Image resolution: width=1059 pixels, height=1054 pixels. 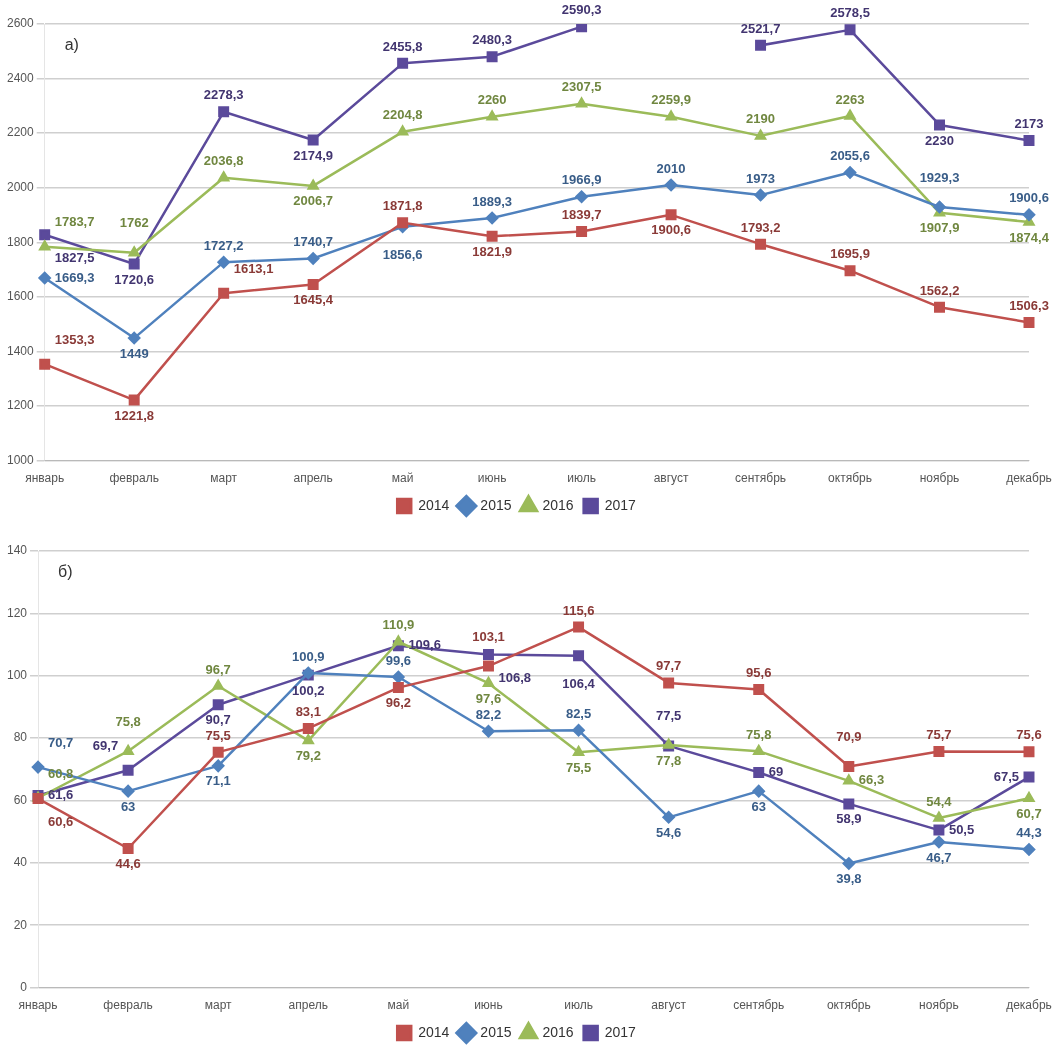 What do you see at coordinates (20, 23) in the screenshot?
I see `y-tick-label: 2600` at bounding box center [20, 23].